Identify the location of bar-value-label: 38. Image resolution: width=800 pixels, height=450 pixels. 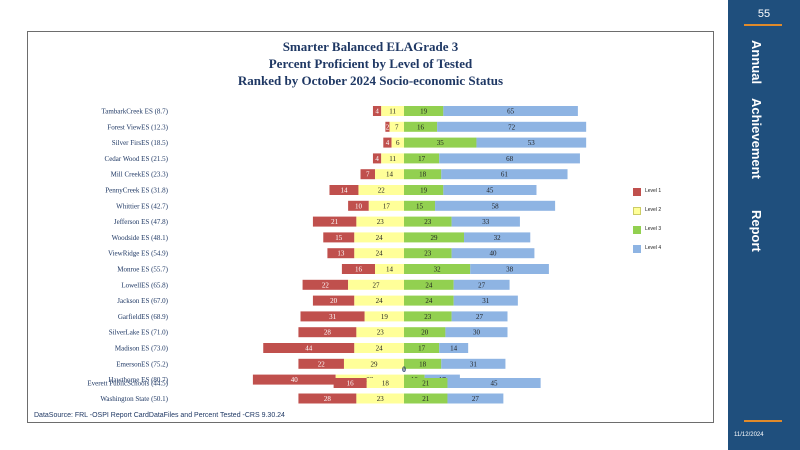
(510, 270).